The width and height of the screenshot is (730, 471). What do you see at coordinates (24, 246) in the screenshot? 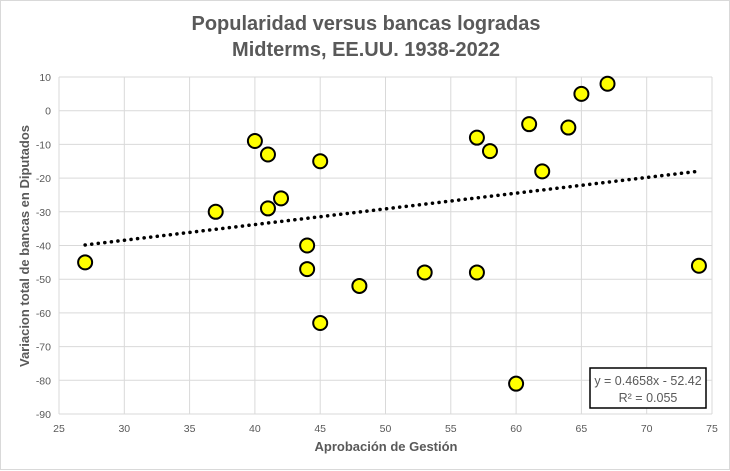
I see `y-axis-label: Variacion total de bancas en Diputados` at bounding box center [24, 246].